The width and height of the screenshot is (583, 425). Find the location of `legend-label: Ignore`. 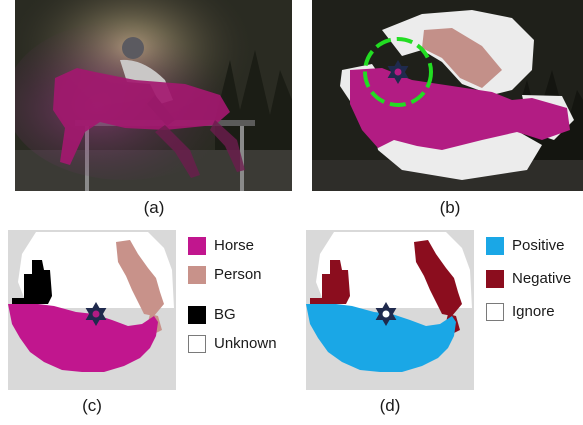

legend-label: Ignore is located at coordinates (533, 311).